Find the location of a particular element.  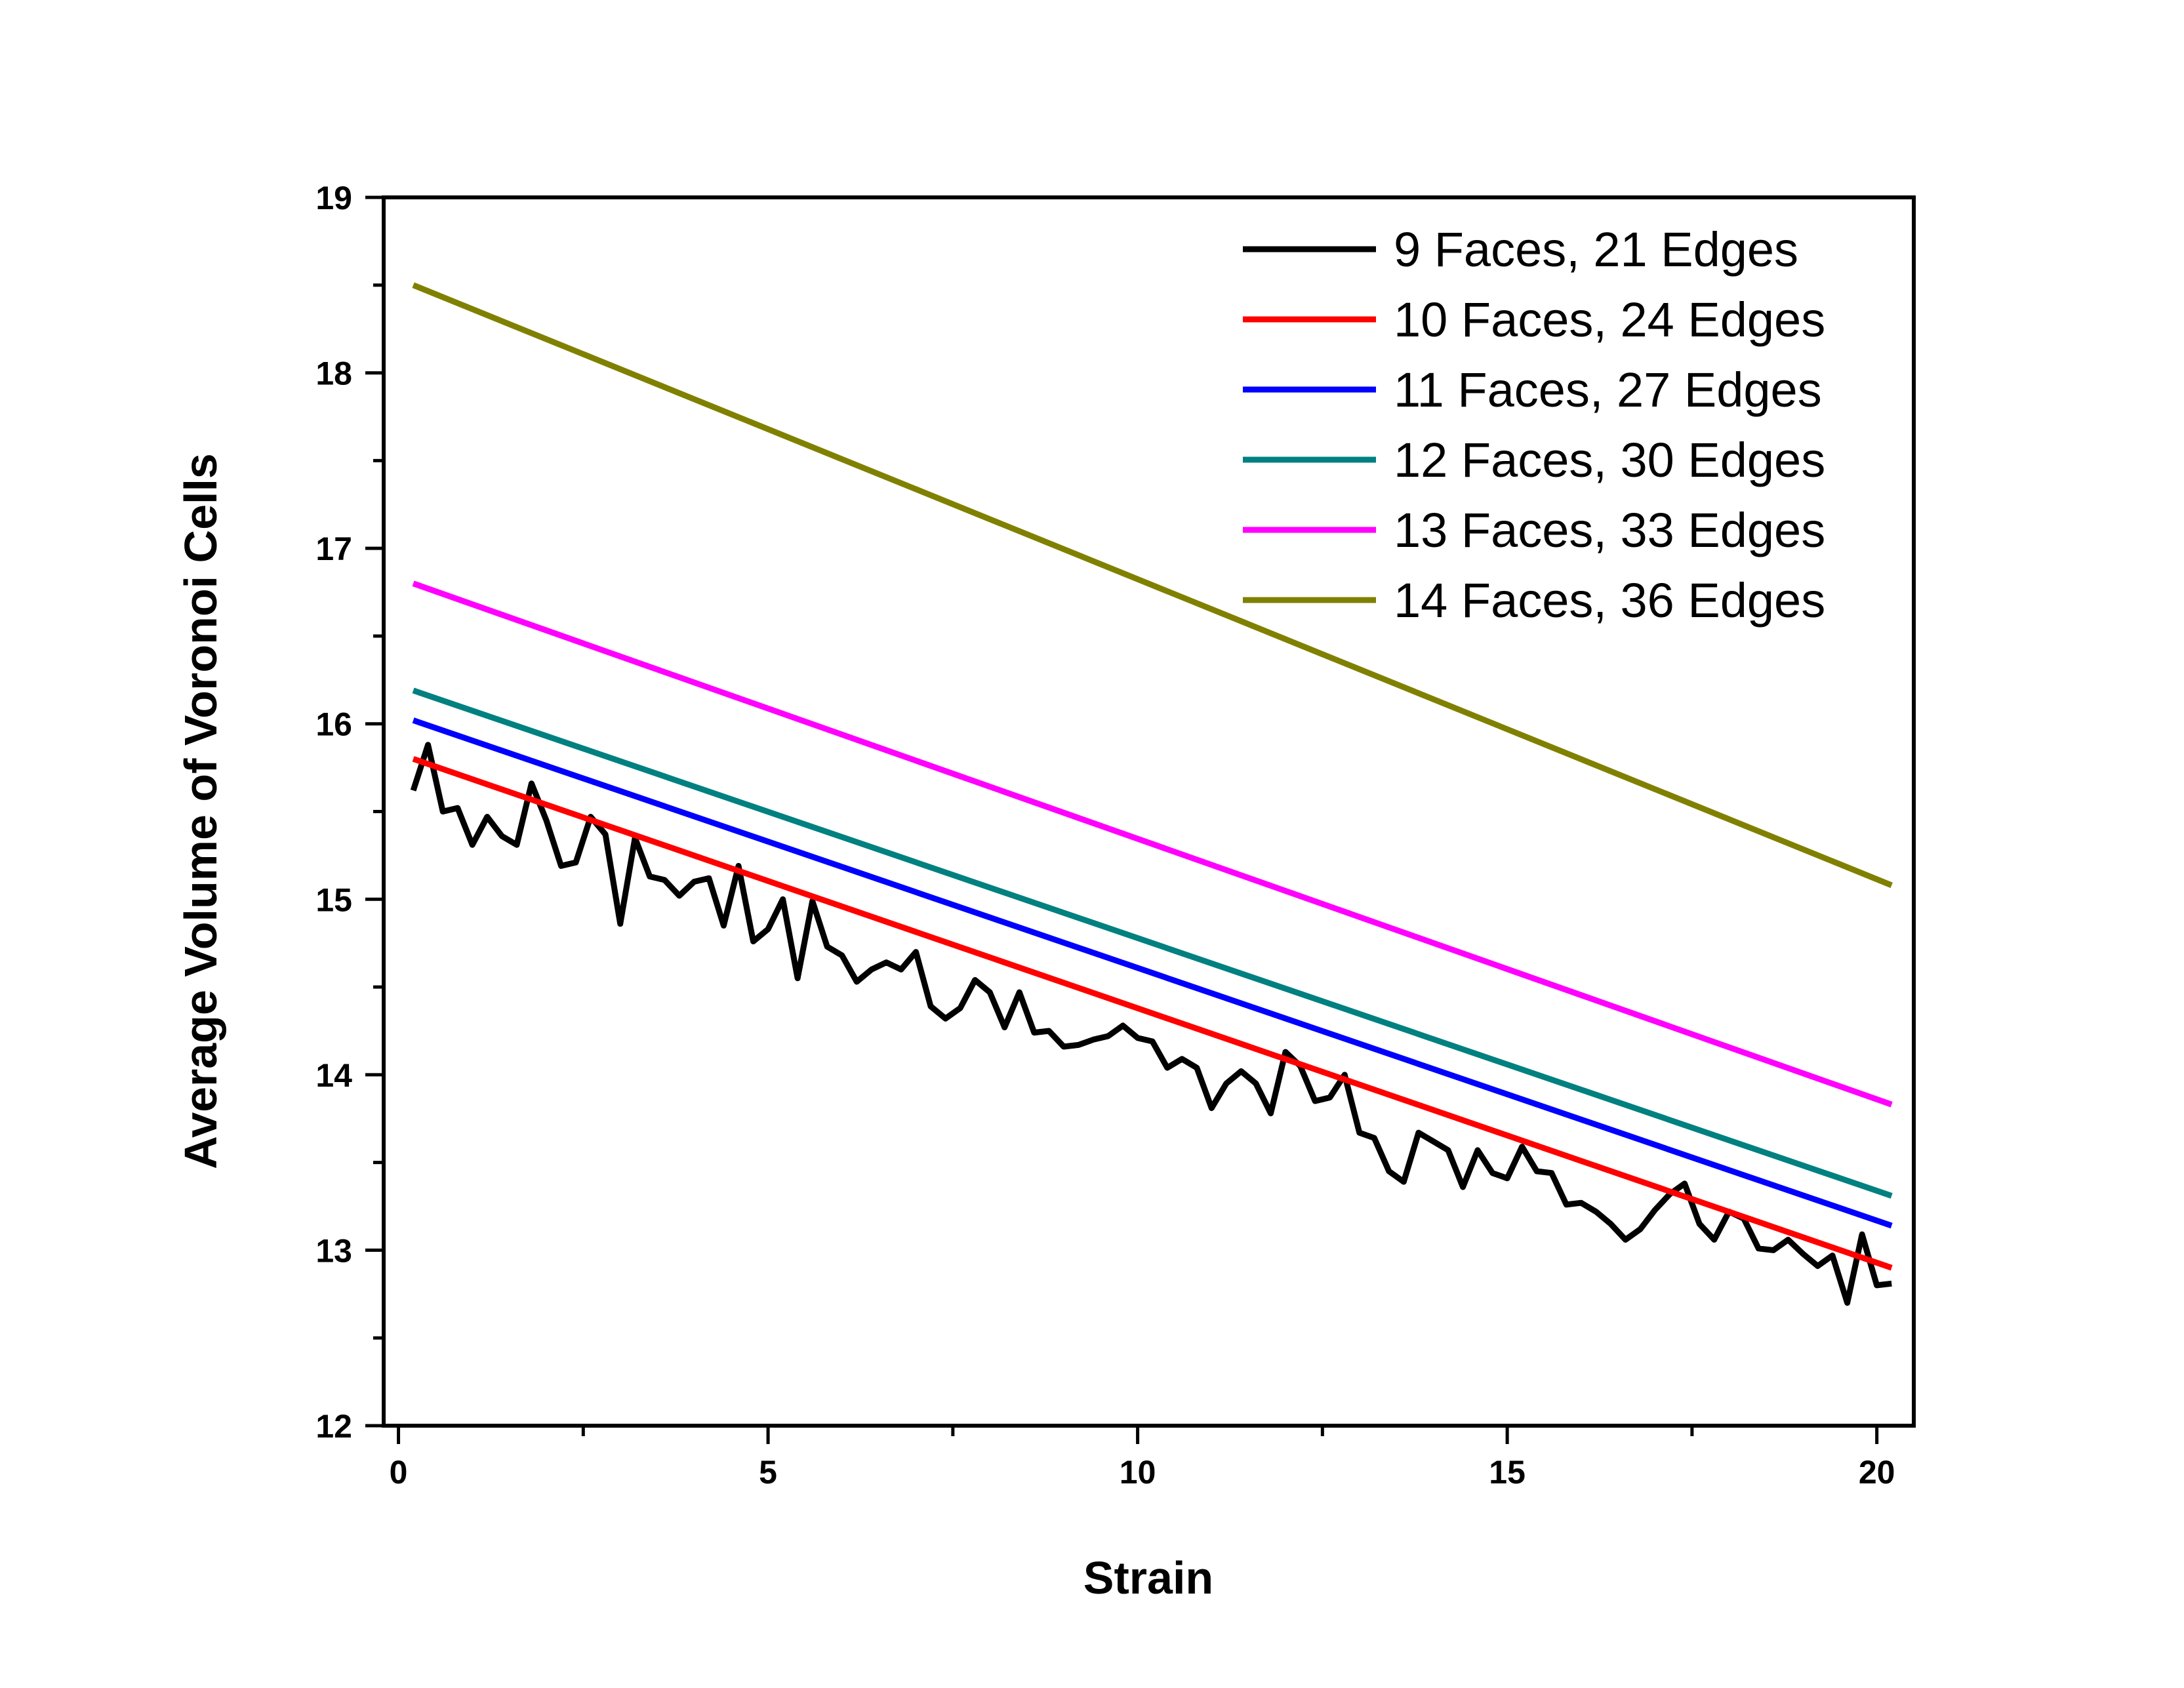

legend-label-3: 11 Faces, 27 Edges is located at coordinates (1608, 390).